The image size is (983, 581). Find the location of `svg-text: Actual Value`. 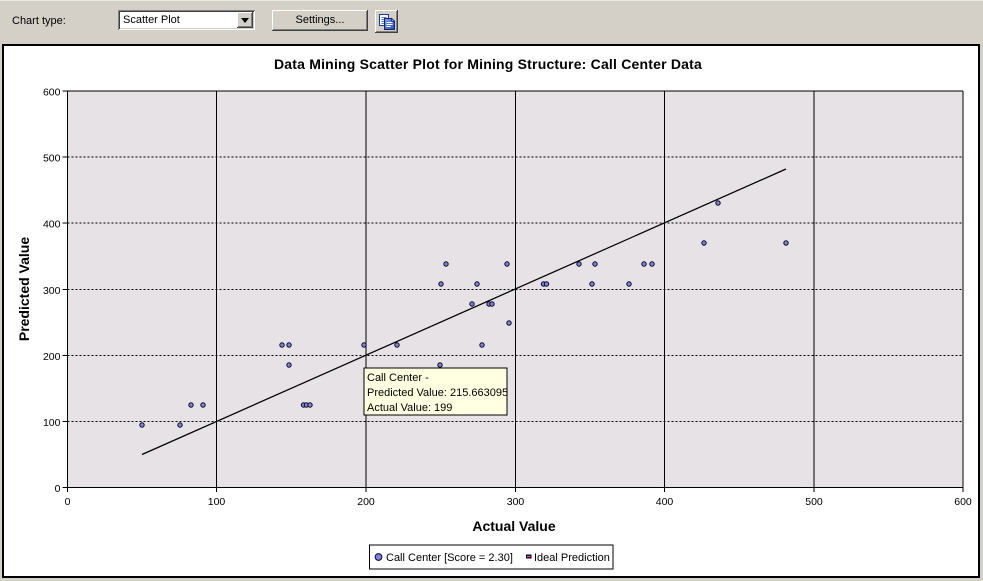

svg-text: Actual Value is located at coordinates (513, 526).